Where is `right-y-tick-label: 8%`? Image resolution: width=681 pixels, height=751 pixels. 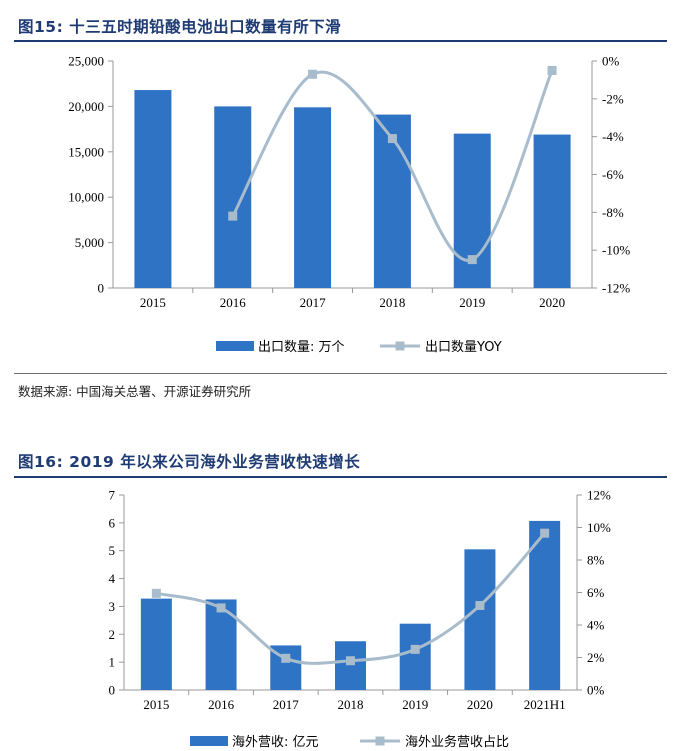
right-y-tick-label: 8% is located at coordinates (596, 560).